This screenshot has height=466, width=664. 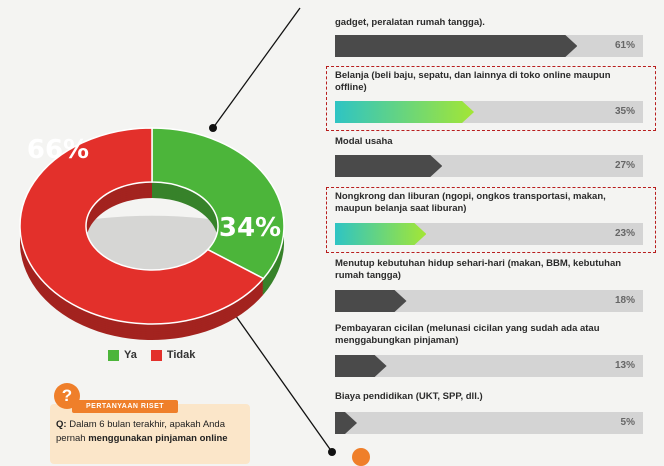 I want to click on question-prefix: Q:, so click(x=61, y=424).